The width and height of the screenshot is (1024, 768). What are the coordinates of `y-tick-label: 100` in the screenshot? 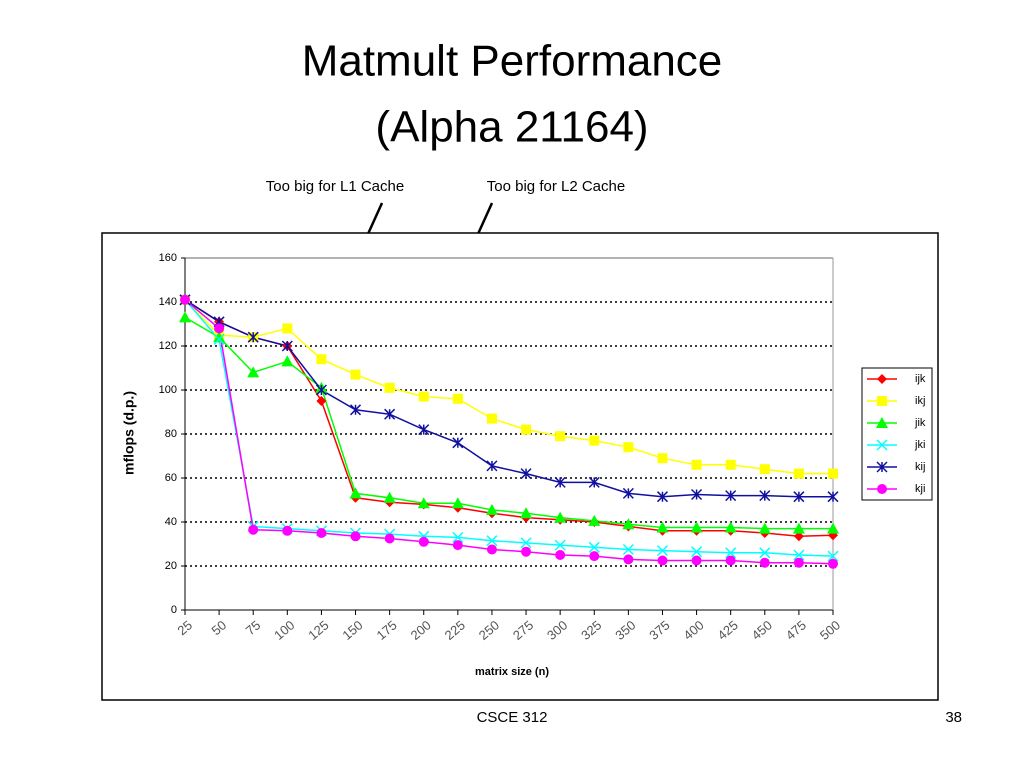 It's located at (168, 390).